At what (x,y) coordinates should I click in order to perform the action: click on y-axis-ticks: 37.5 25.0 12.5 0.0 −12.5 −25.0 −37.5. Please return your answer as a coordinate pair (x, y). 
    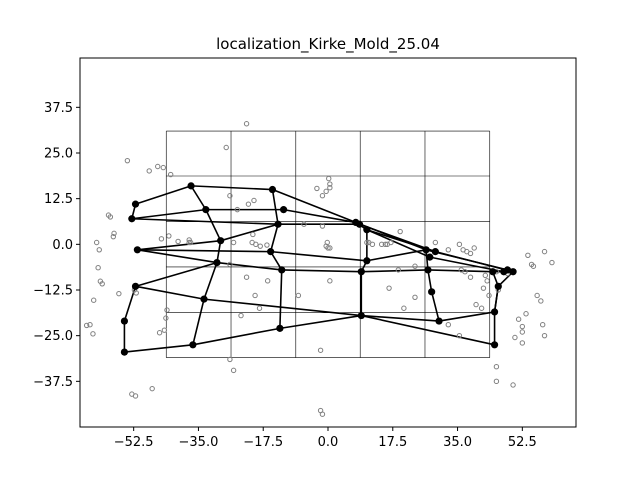
    Looking at the image, I should click on (56, 245).